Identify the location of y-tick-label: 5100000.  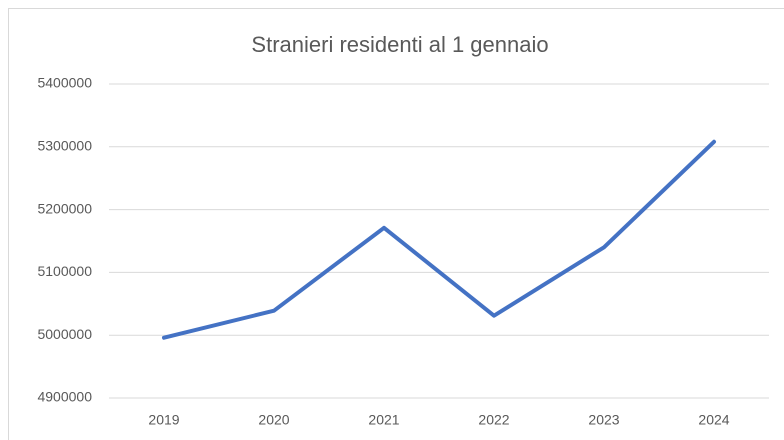
(64, 271).